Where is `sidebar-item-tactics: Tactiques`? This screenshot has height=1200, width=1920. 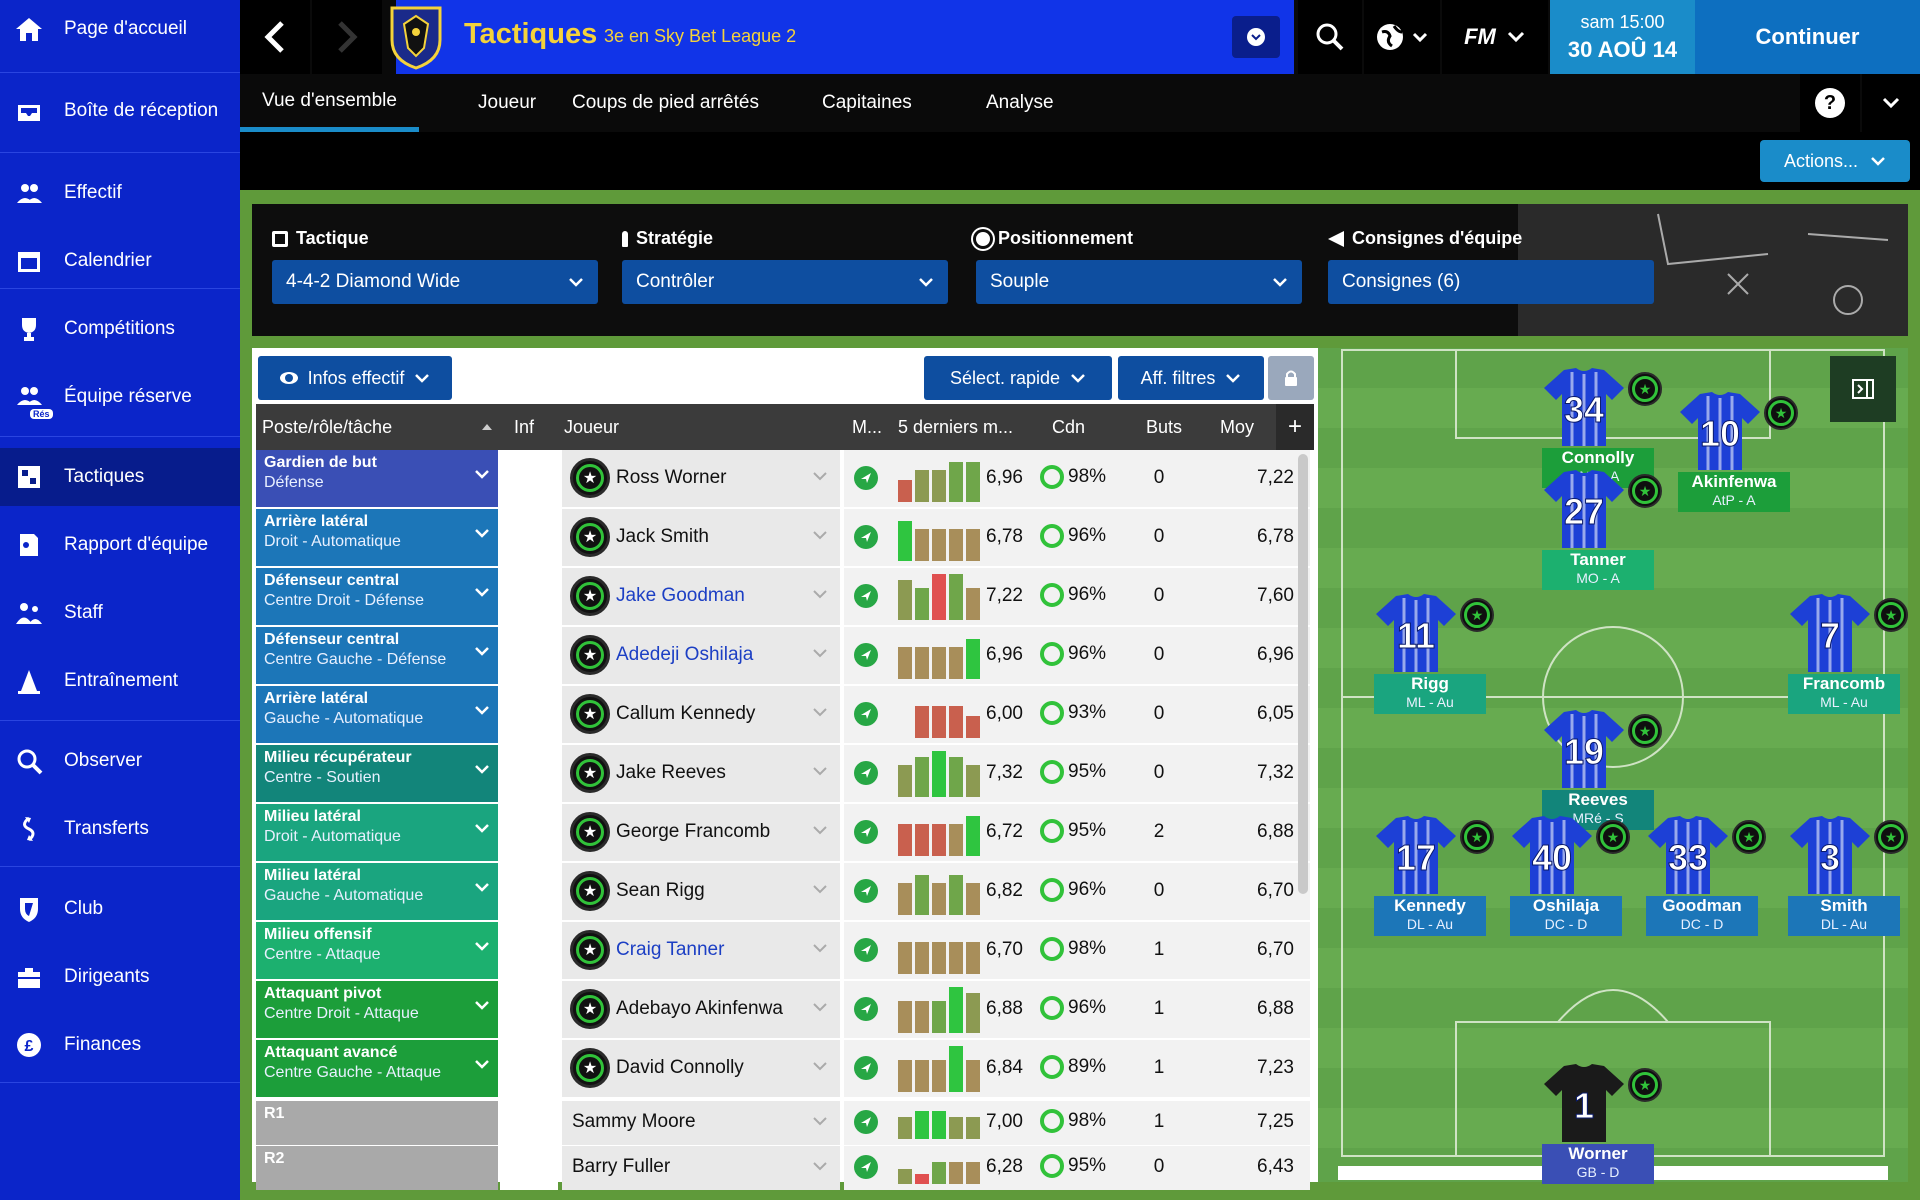 sidebar-item-tactics: Tactiques is located at coordinates (120, 477).